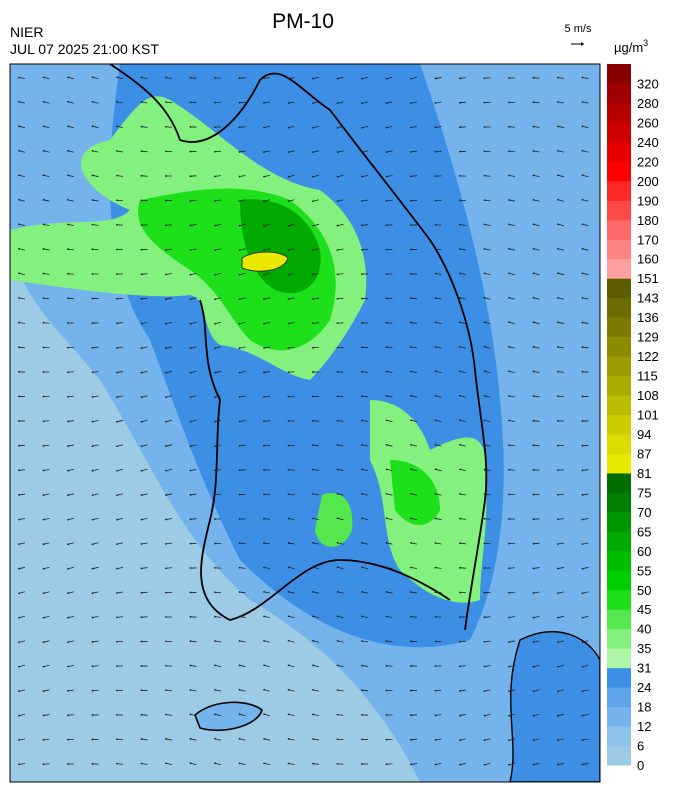 This screenshot has height=795, width=673. What do you see at coordinates (648, 200) in the screenshot?
I see `colorbar-label: 190` at bounding box center [648, 200].